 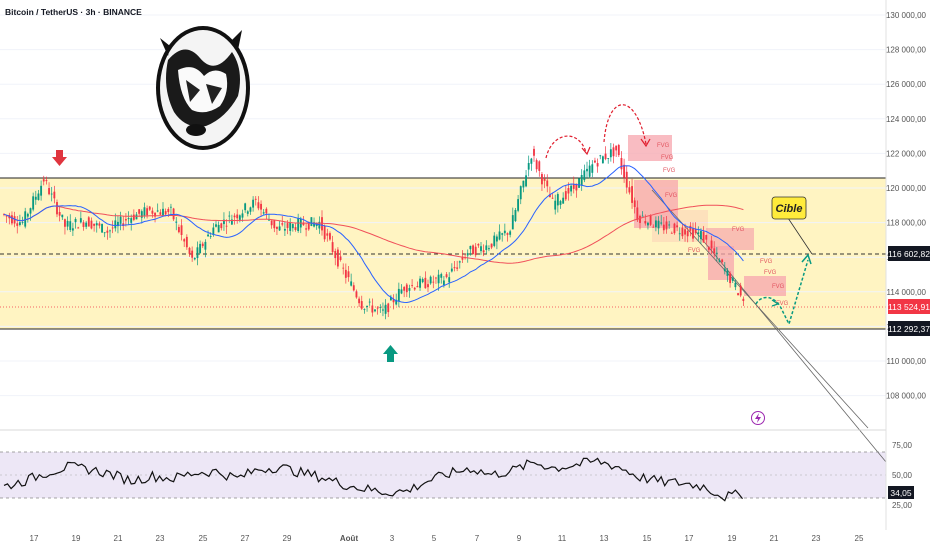 I want to click on price-tag-current-text: 113 524,91, so click(x=909, y=307).